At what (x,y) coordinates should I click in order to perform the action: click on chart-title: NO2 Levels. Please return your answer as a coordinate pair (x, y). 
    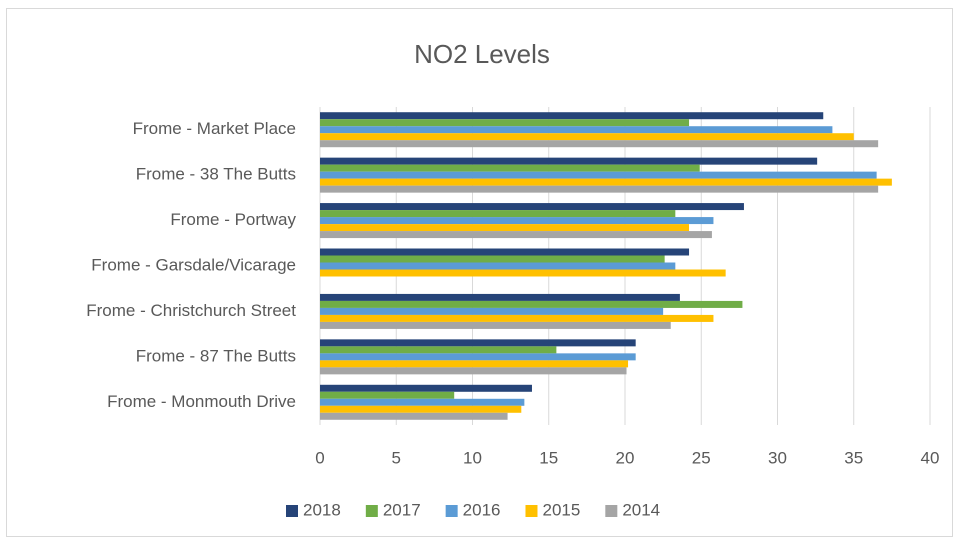
    Looking at the image, I should click on (482, 54).